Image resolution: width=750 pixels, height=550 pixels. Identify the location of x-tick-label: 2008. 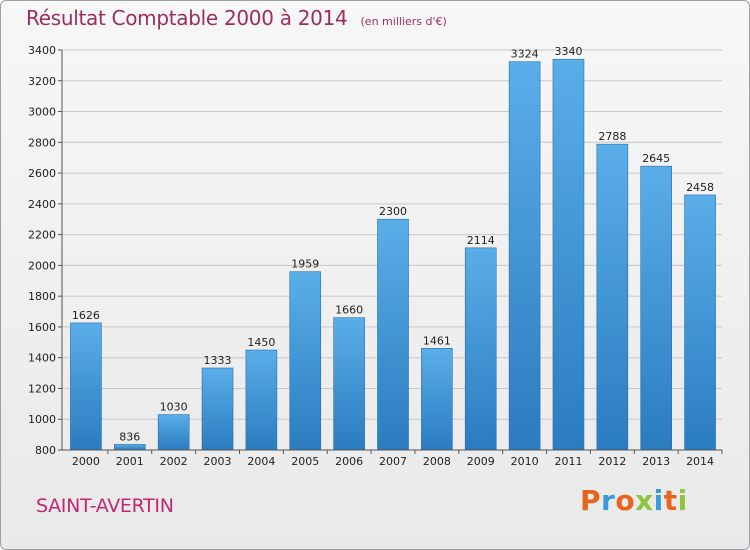
(437, 461).